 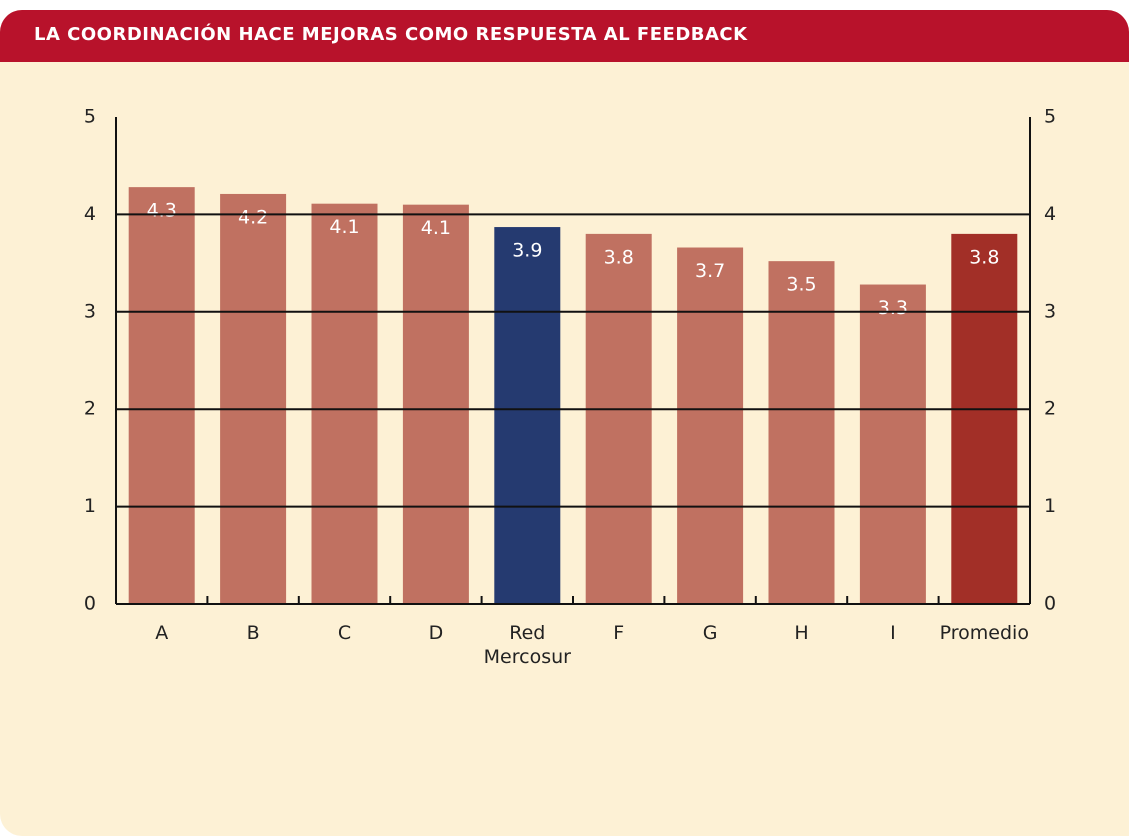 I want to click on x-tick-label: H, so click(x=801, y=633).